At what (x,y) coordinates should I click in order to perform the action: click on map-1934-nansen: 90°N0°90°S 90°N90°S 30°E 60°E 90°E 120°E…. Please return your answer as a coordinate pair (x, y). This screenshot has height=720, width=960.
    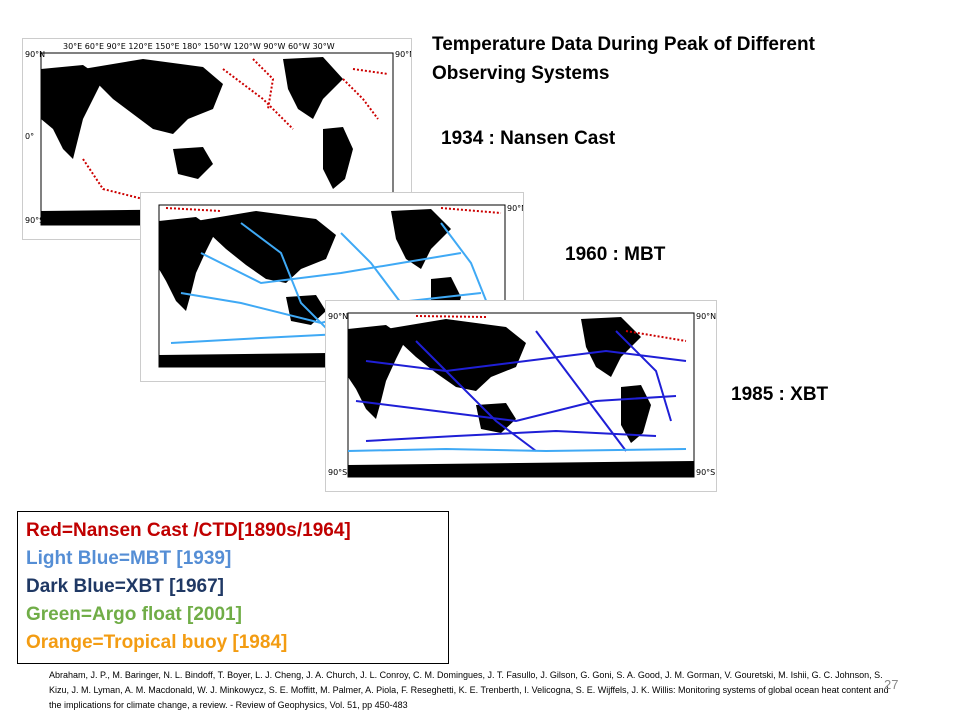
    Looking at the image, I should click on (217, 139).